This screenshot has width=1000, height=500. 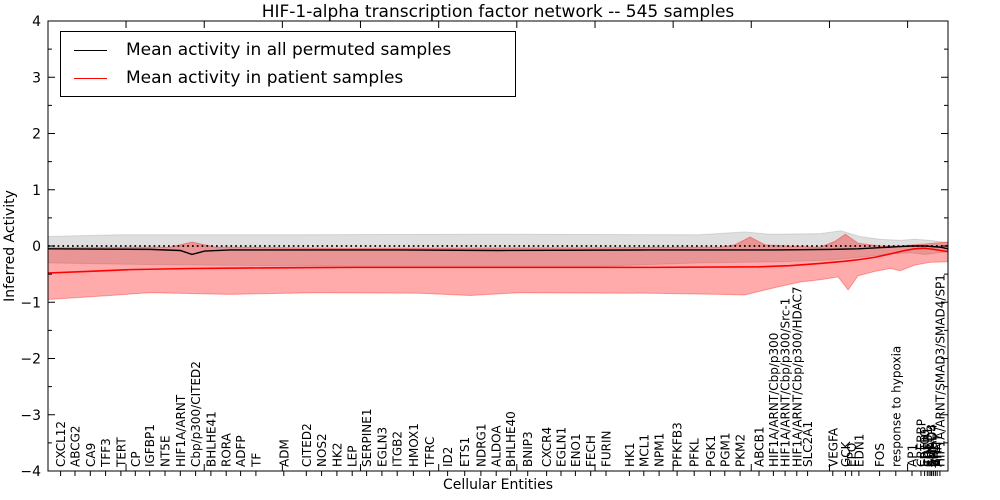 I want to click on y-tick-label: −2, so click(x=30, y=360).